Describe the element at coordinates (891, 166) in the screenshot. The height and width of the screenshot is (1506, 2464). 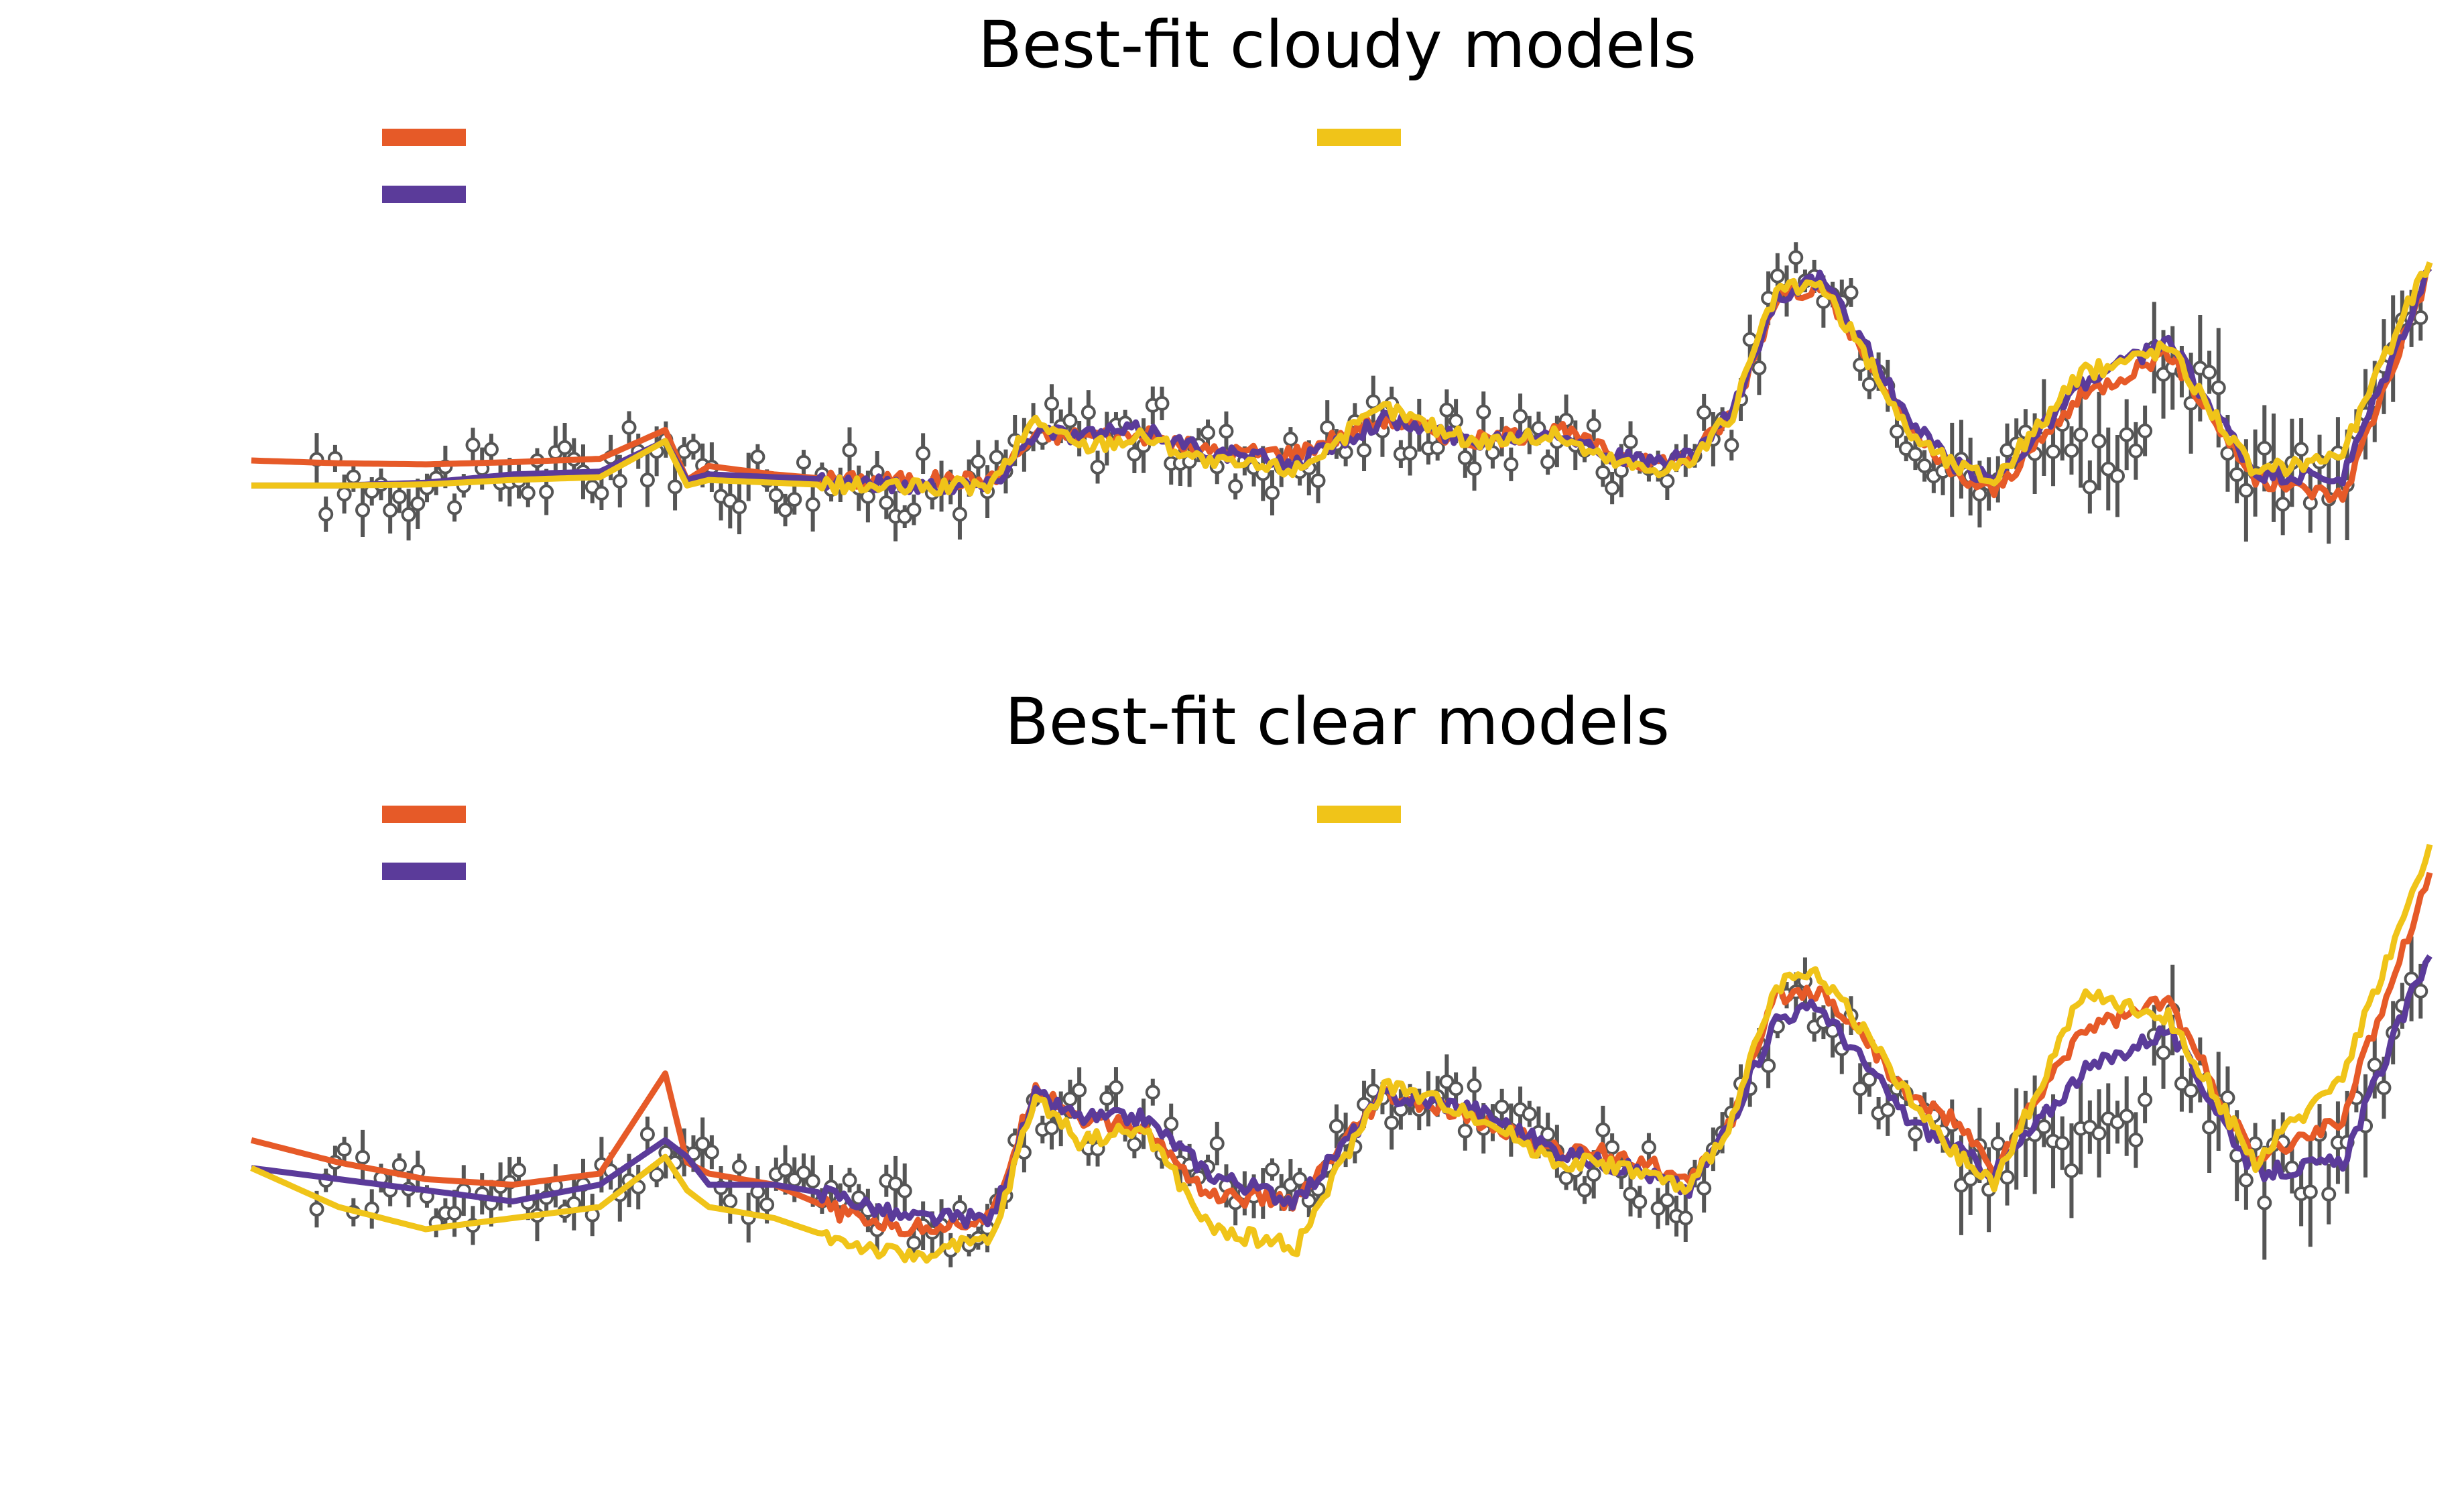
I see `legend-cloudy` at that location.